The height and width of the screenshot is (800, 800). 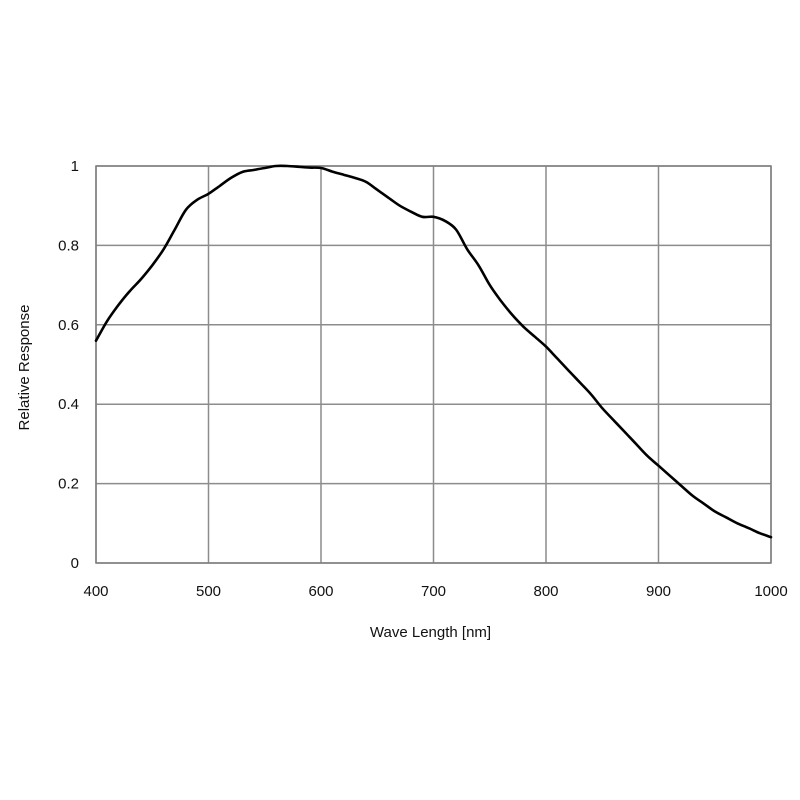 I want to click on x-tick-labels: 400 500 600 700 800 900 1000, so click(x=435, y=591).